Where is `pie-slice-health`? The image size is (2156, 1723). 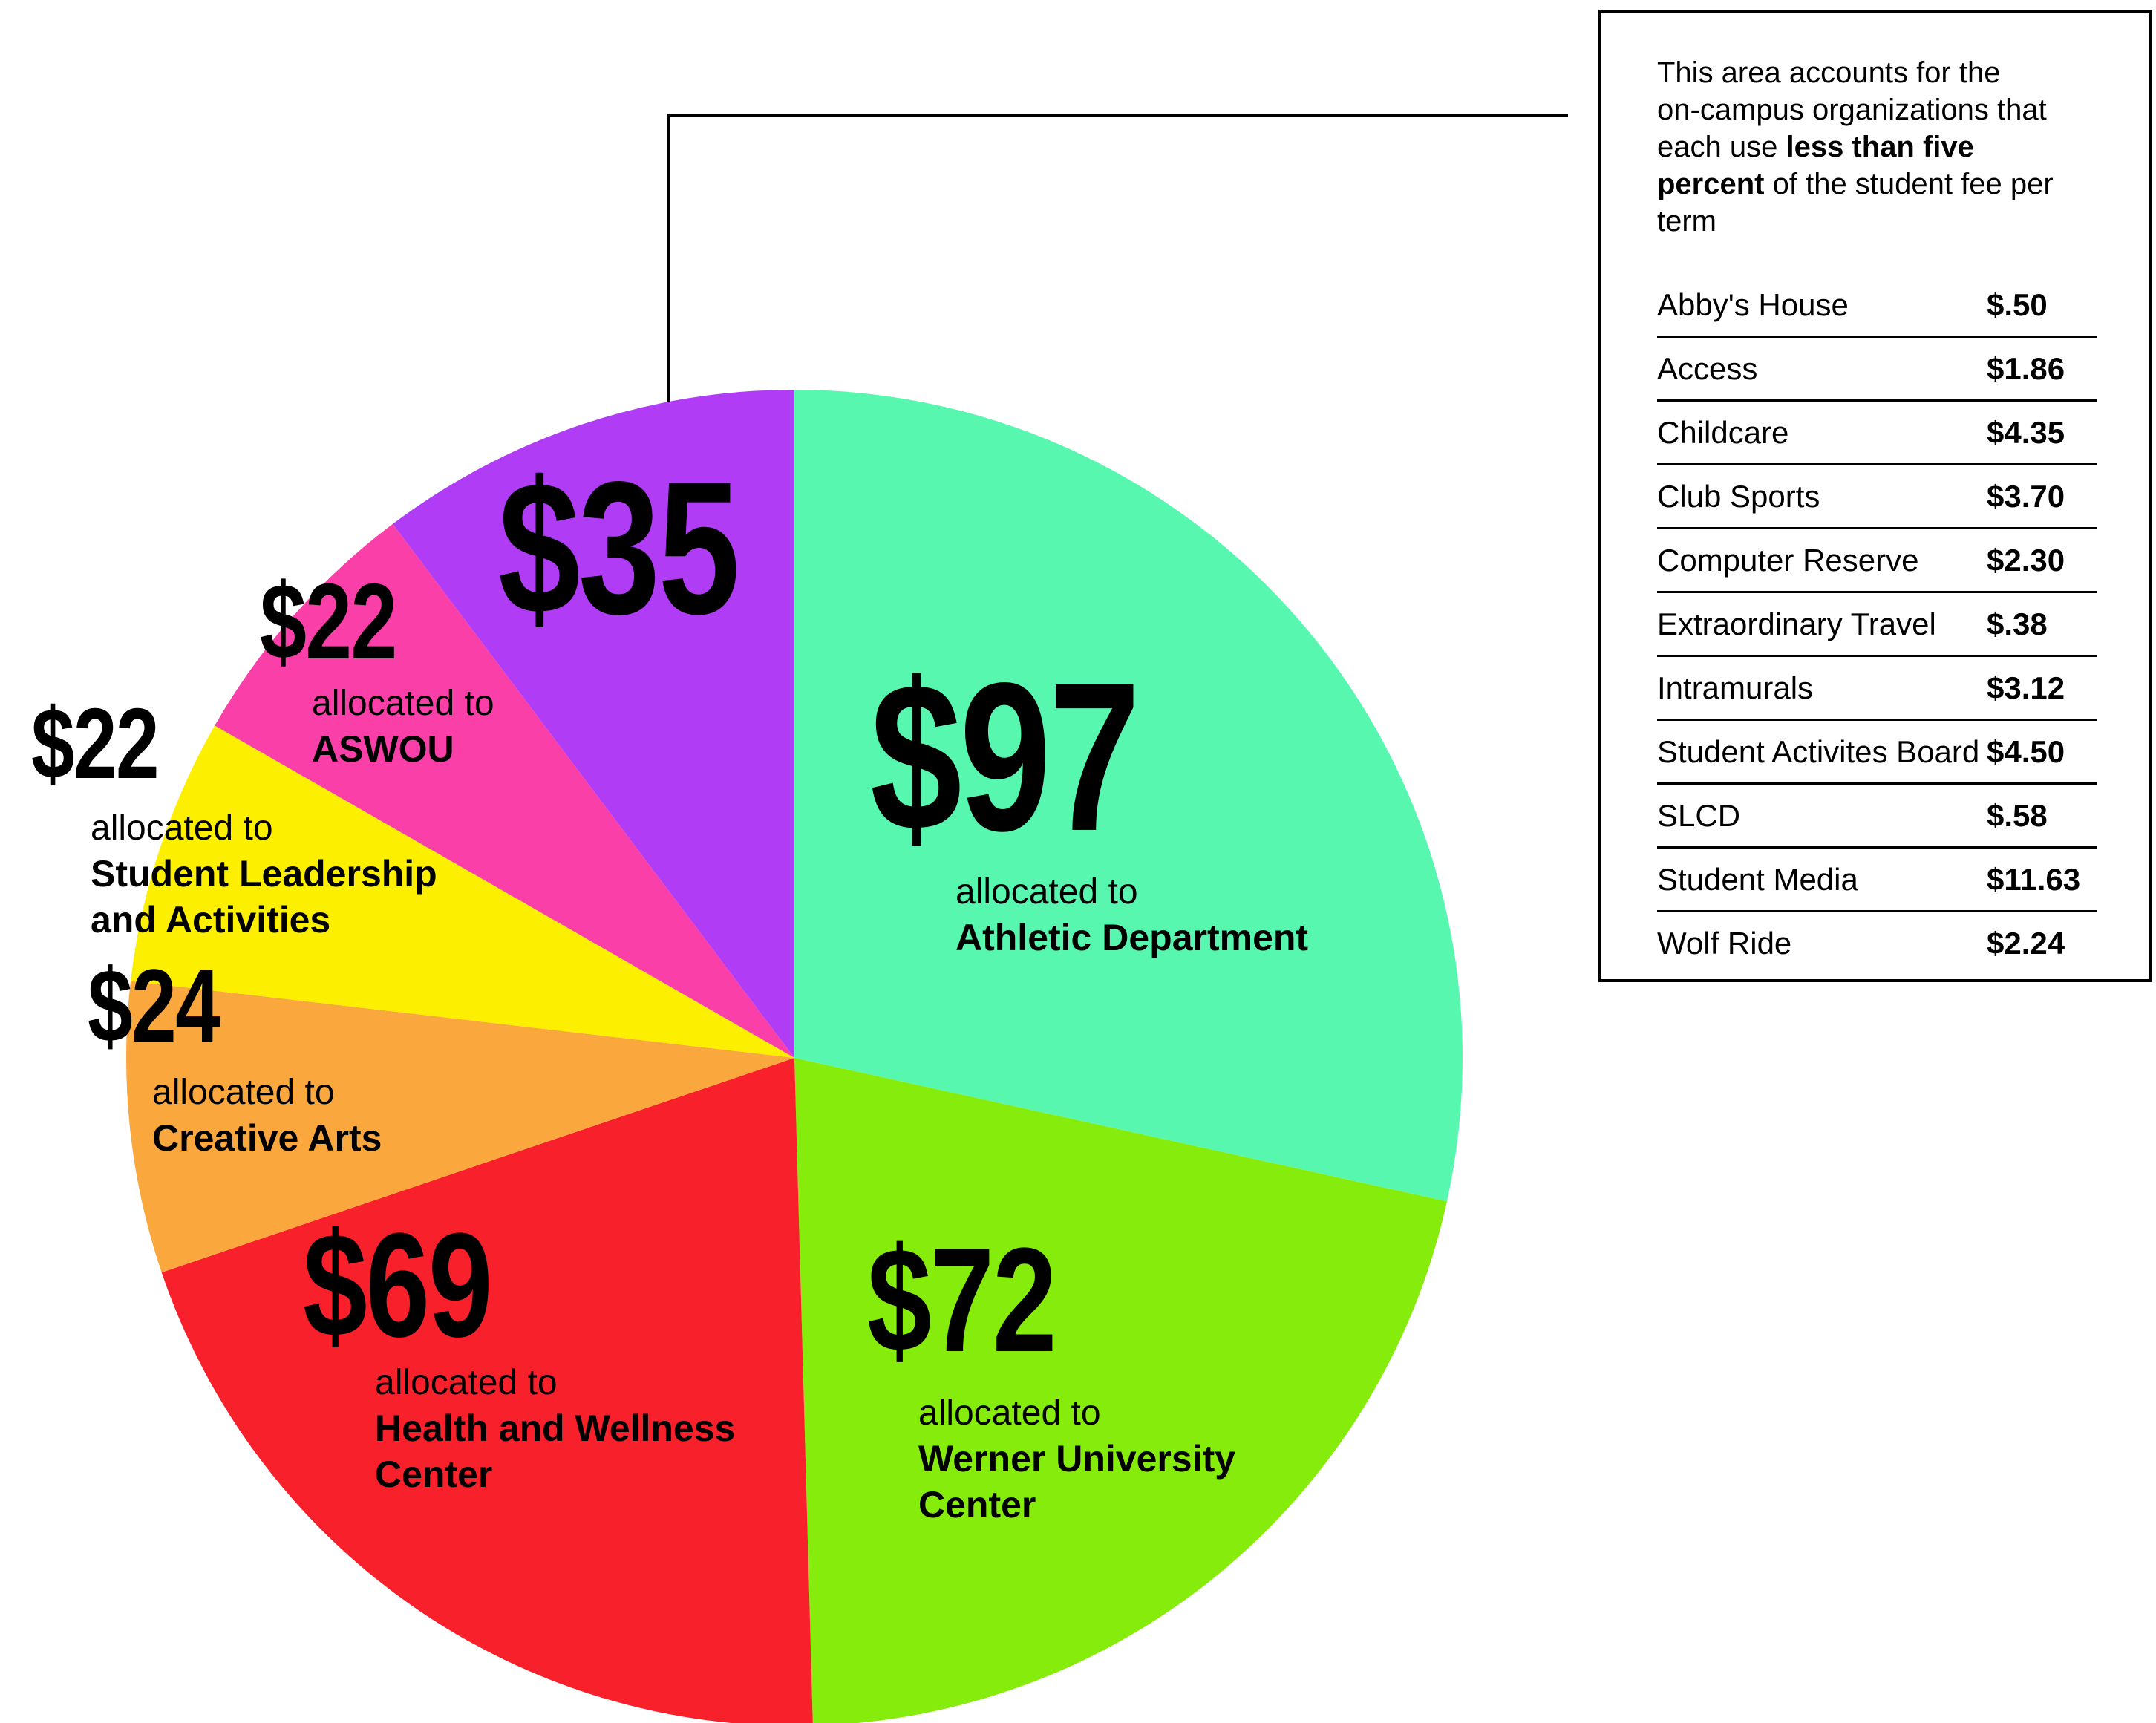
pie-slice-health is located at coordinates (487, 1390).